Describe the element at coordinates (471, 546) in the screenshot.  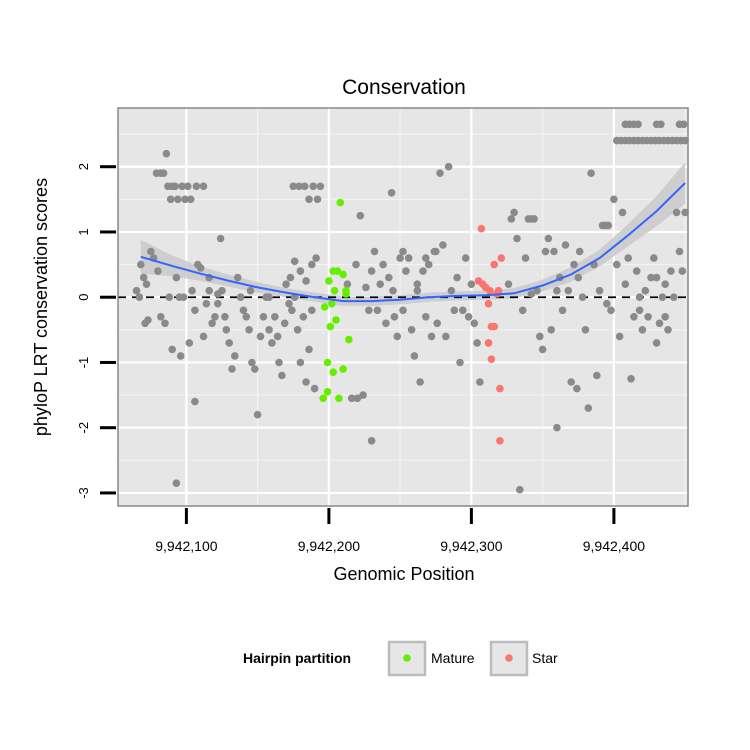
I see `x-tick-label-2: 9,942,300` at that location.